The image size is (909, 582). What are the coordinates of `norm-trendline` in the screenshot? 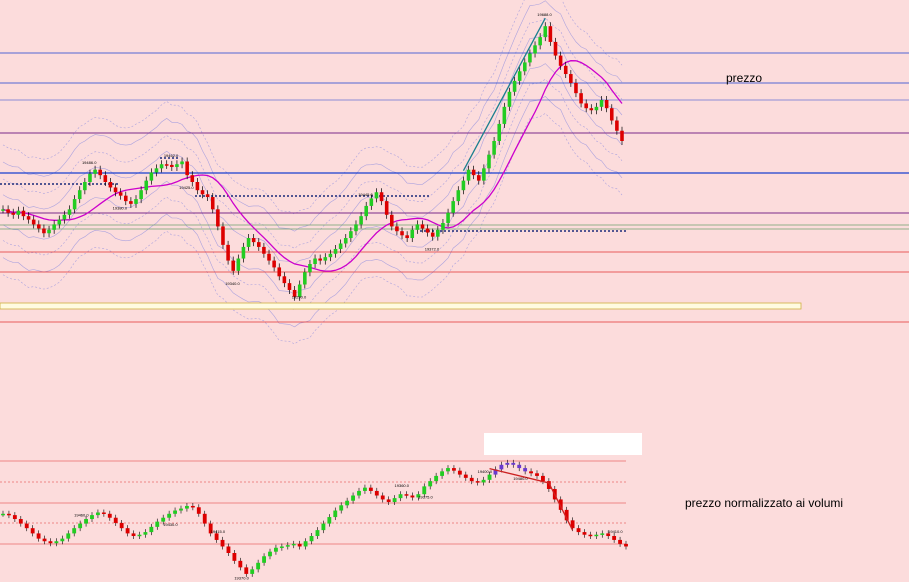 It's located at (531, 499).